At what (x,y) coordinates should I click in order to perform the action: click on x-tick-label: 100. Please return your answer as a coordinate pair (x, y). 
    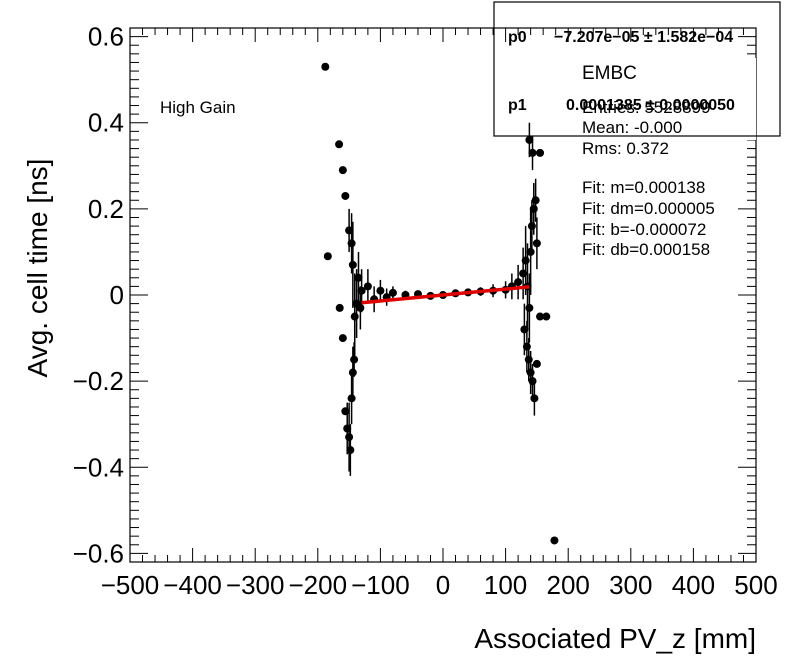
    Looking at the image, I should click on (505, 585).